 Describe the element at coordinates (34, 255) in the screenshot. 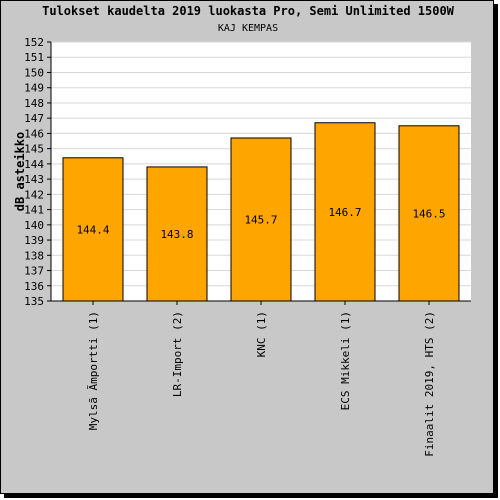

I see `y-tick-label: 138` at that location.